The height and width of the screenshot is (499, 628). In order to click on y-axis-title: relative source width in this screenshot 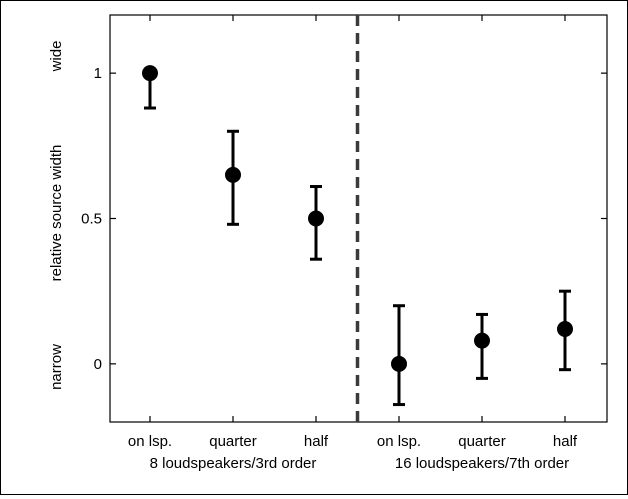, I will do `click(56, 213)`.